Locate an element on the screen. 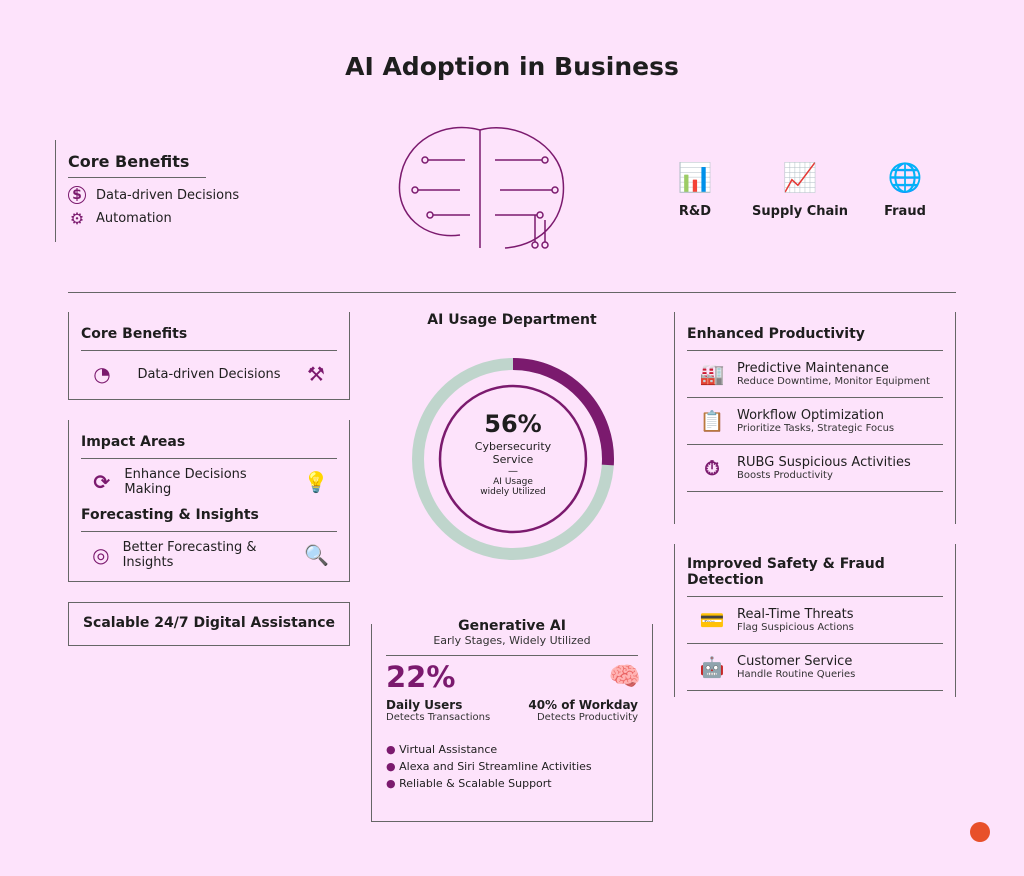 Image resolution: width=1024 pixels, height=876 pixels. stat-title: 40% of Workday is located at coordinates (583, 705).